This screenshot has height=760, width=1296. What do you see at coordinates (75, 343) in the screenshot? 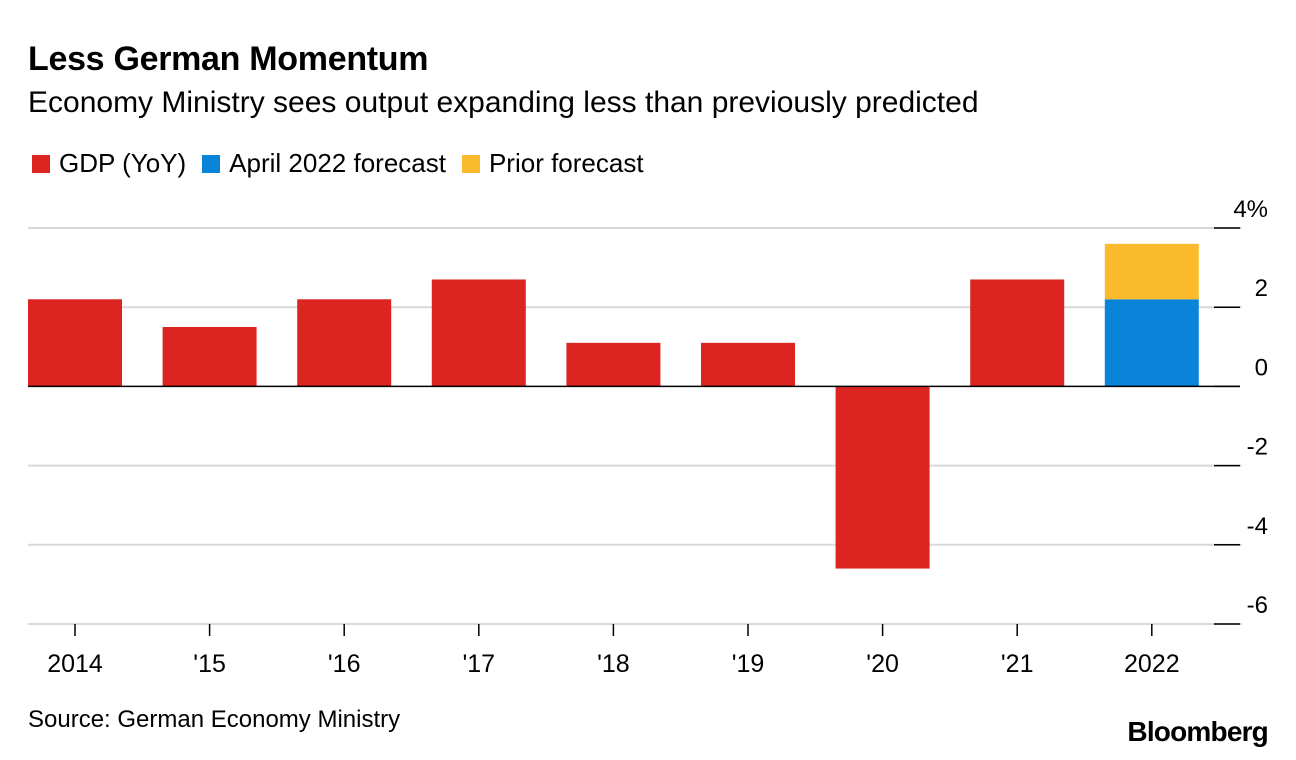
I see `bar-gdp-yoy--0` at bounding box center [75, 343].